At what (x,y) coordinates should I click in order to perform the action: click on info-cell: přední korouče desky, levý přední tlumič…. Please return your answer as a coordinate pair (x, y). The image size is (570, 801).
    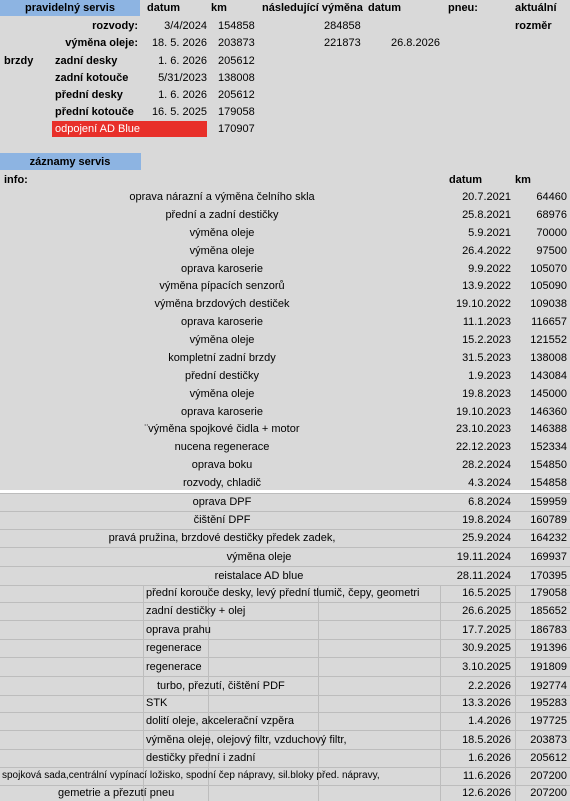
    Looking at the image, I should click on (283, 593).